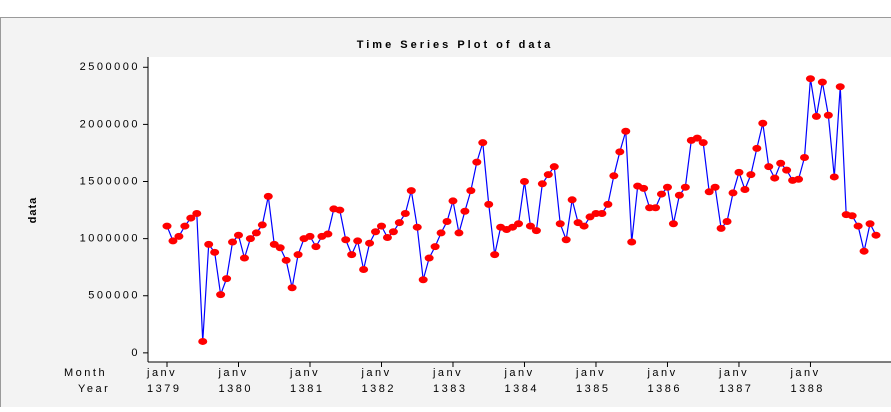  Describe the element at coordinates (110, 67) in the screenshot. I see `y-tick-label: 2500000` at that location.